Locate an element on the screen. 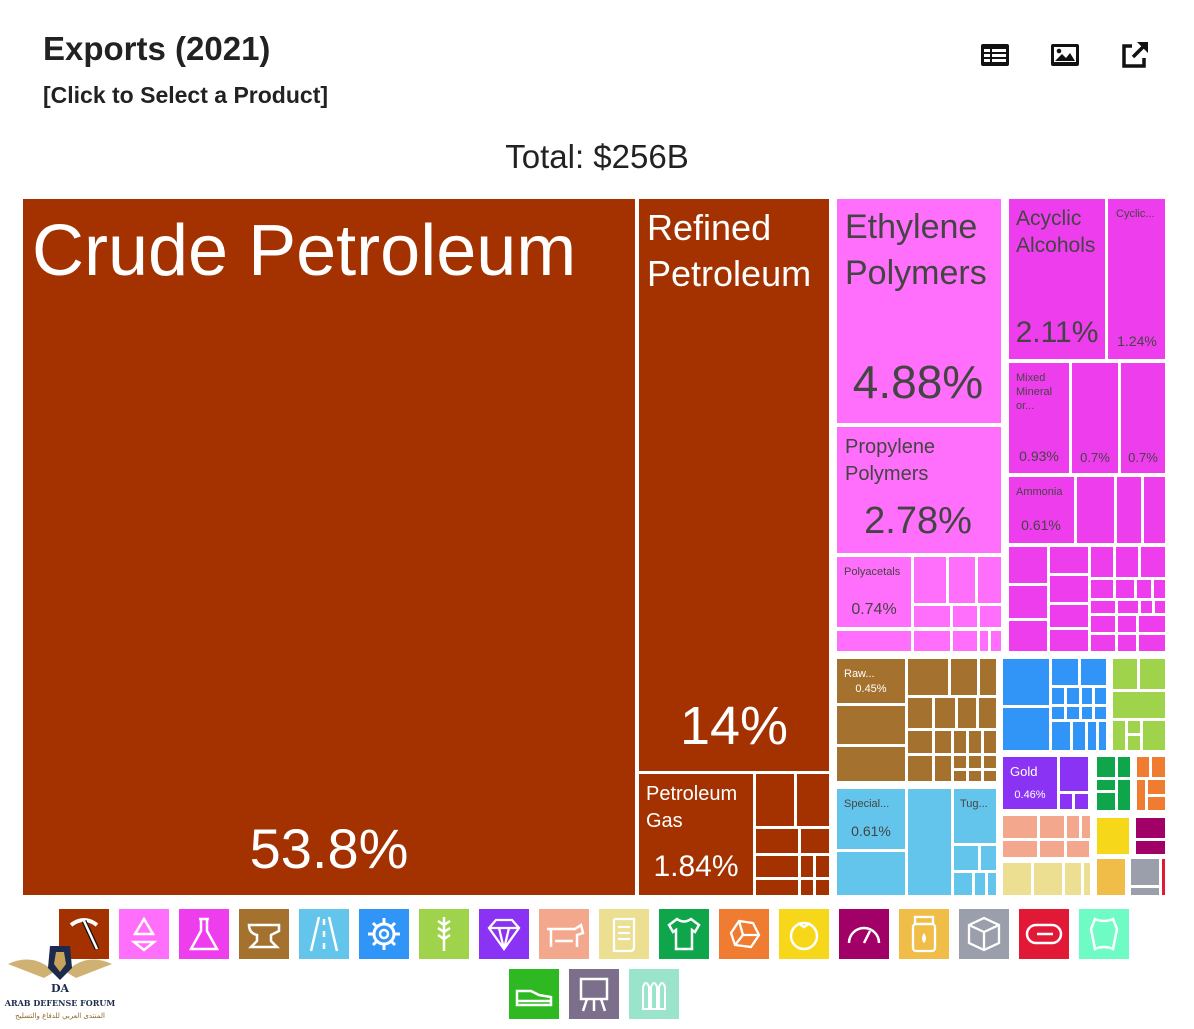 The height and width of the screenshot is (1029, 1194). tile-ammonia is located at coordinates (1041, 510).